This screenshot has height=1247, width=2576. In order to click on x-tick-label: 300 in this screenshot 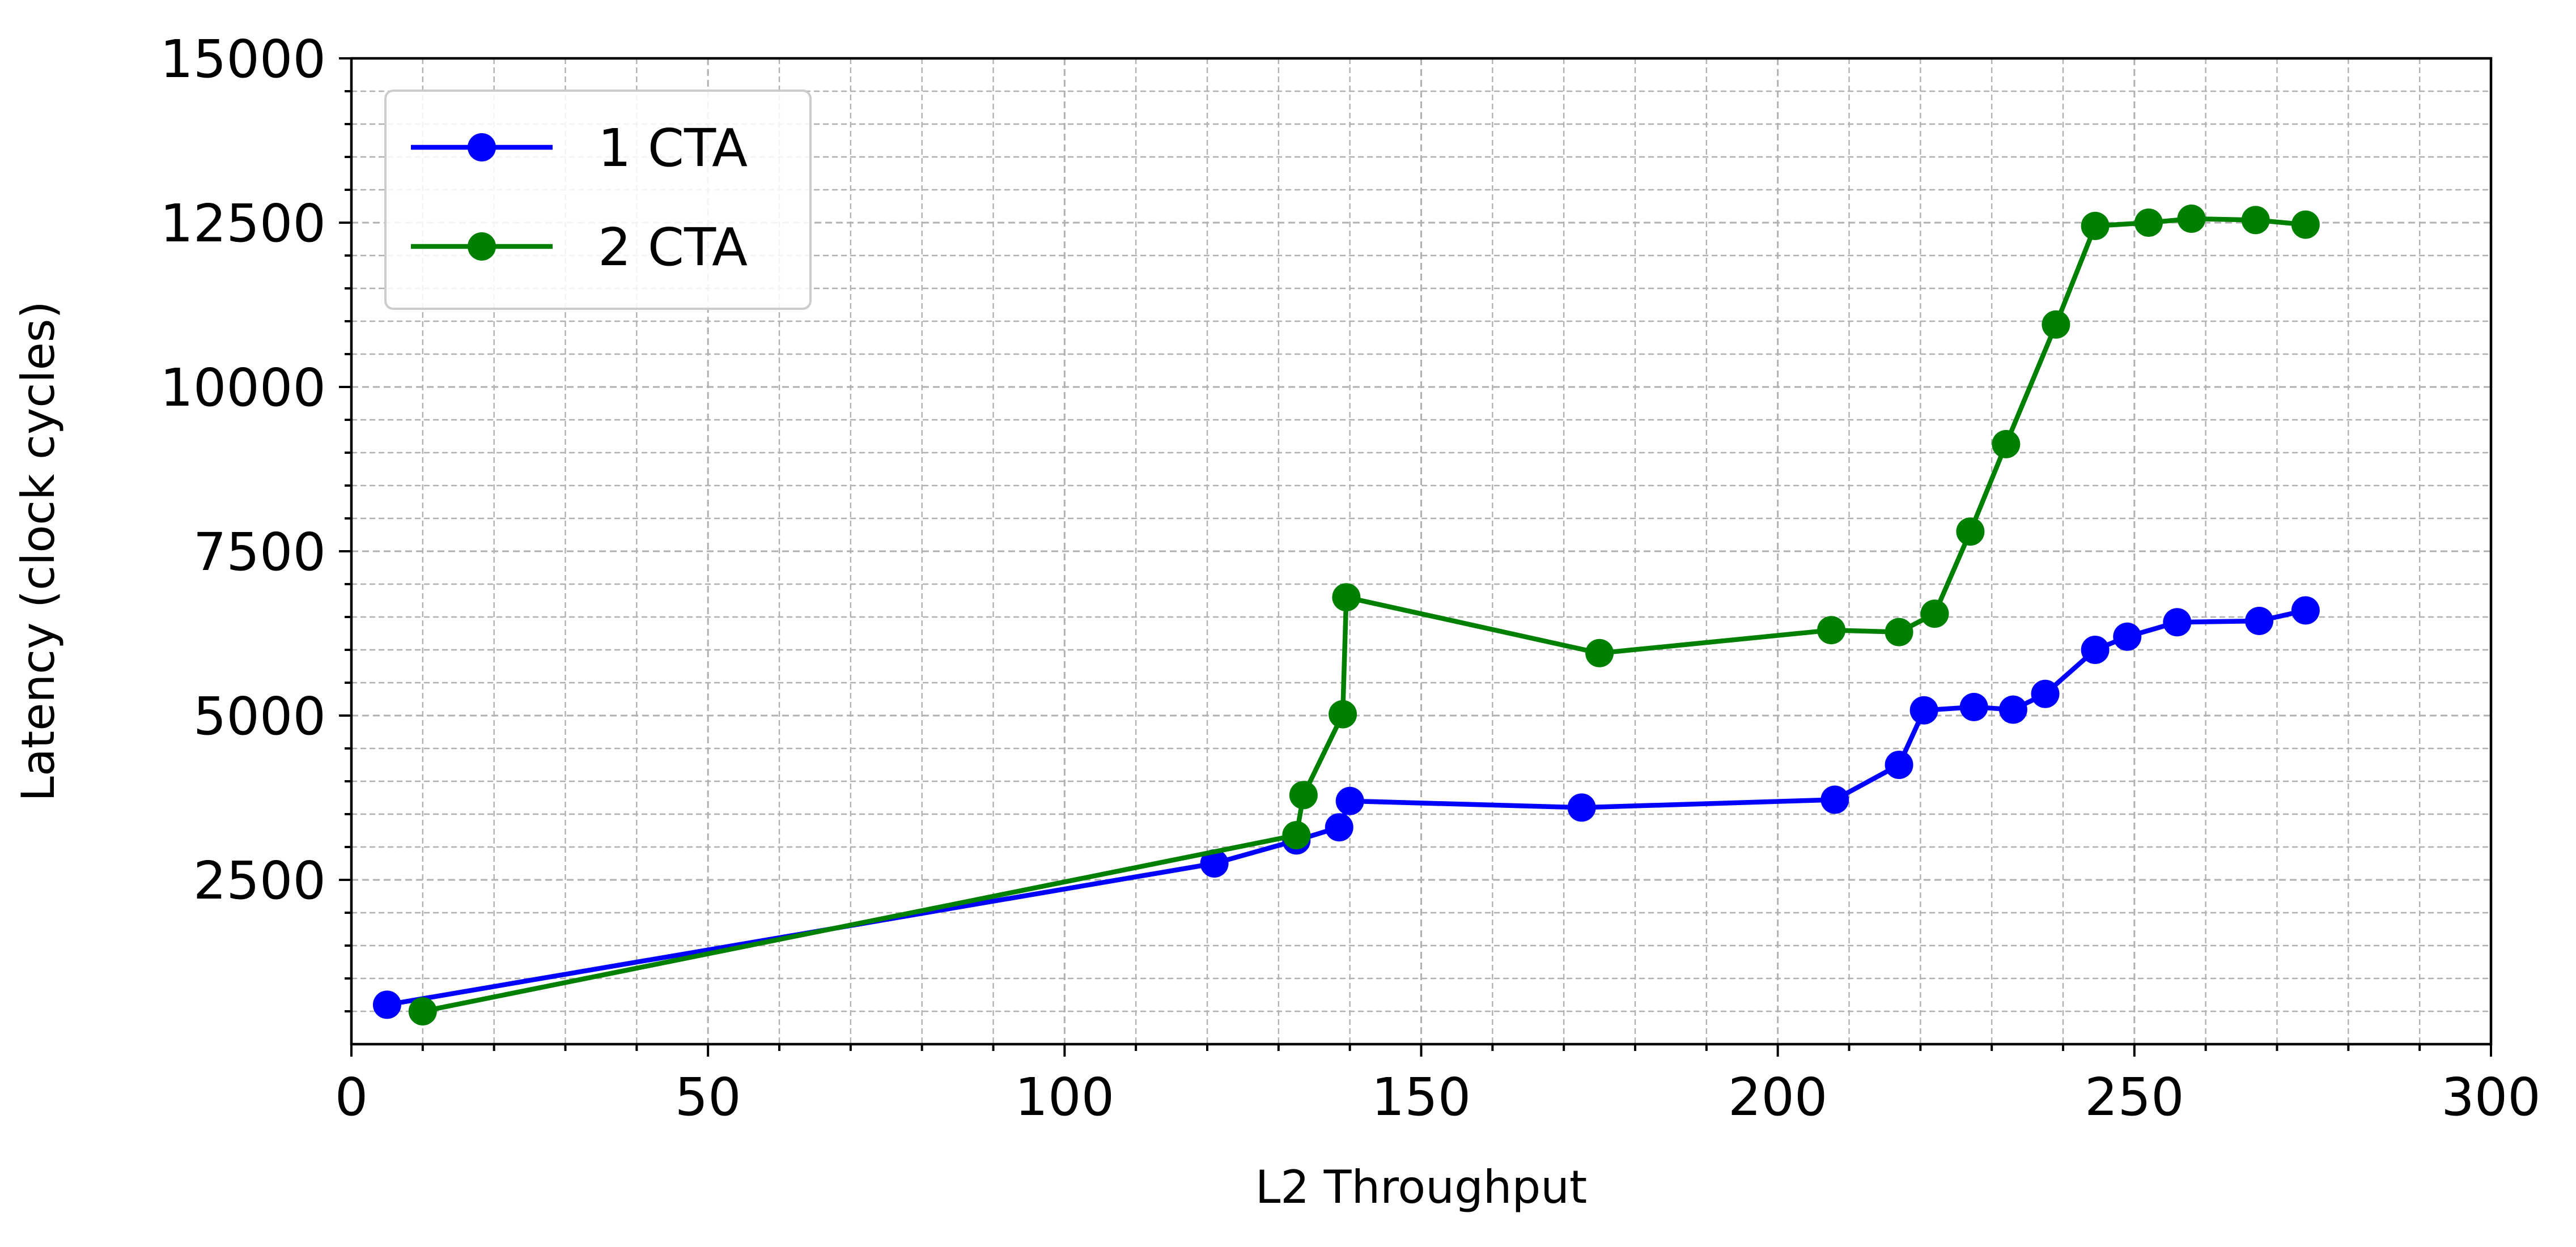, I will do `click(2491, 1097)`.